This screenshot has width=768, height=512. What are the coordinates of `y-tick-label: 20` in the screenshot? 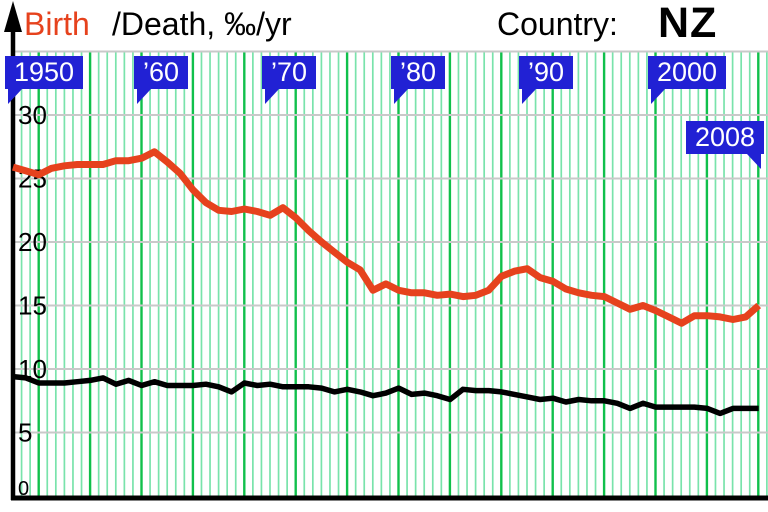 It's located at (32, 242).